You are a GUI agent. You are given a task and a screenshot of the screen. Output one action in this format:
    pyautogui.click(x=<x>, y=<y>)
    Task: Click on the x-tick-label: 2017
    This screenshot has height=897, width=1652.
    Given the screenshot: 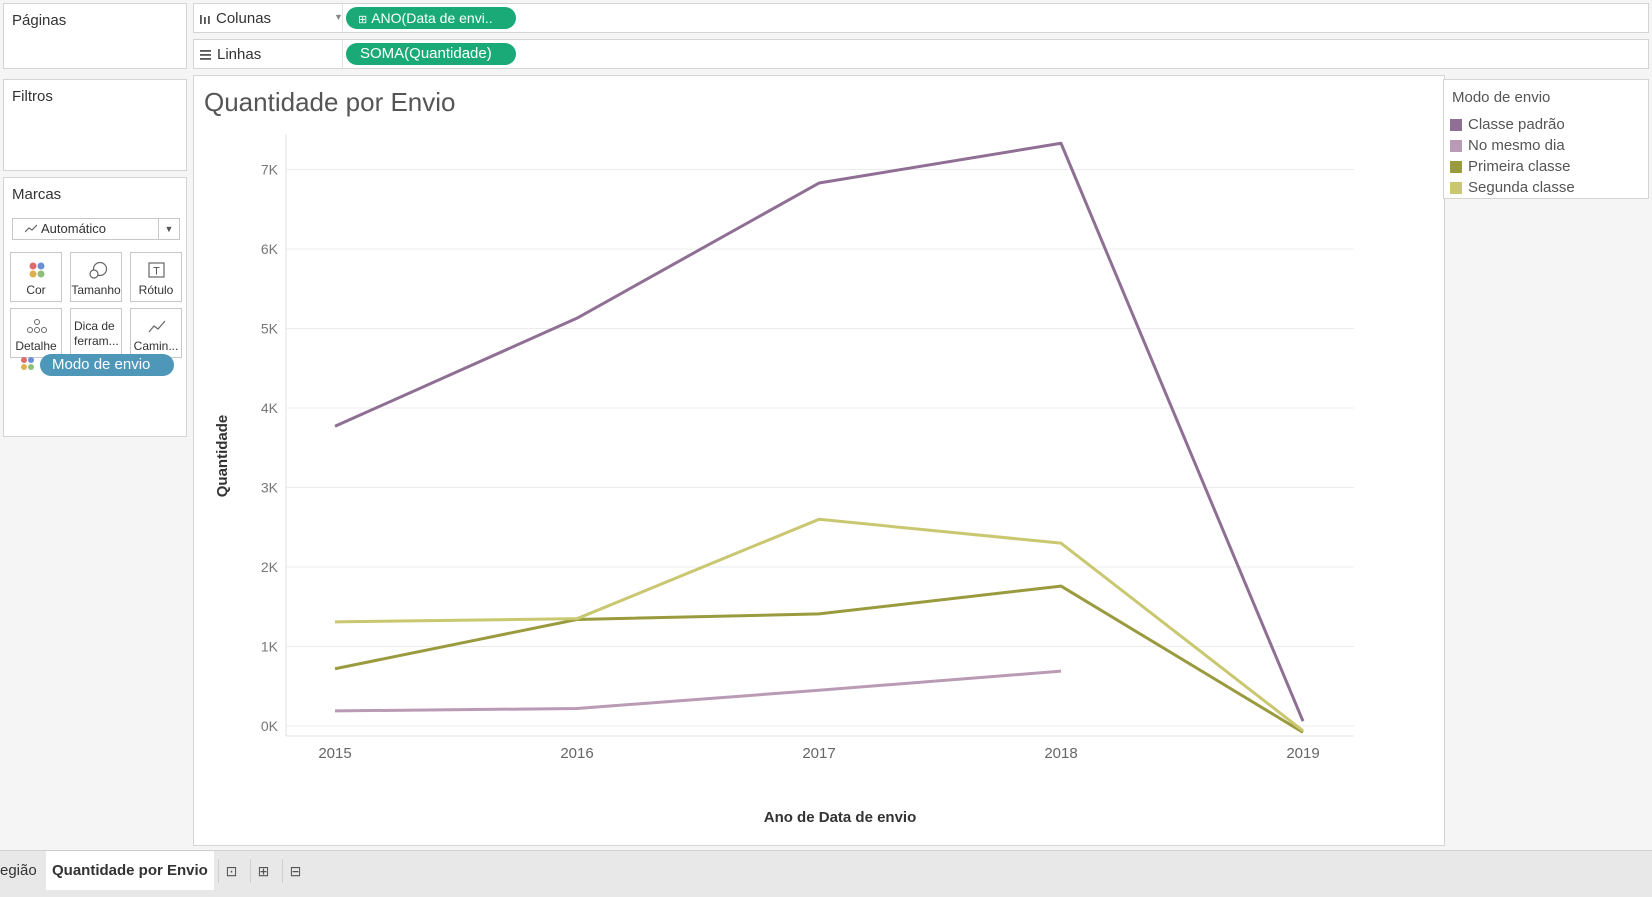 What is the action you would take?
    pyautogui.click(x=818, y=753)
    